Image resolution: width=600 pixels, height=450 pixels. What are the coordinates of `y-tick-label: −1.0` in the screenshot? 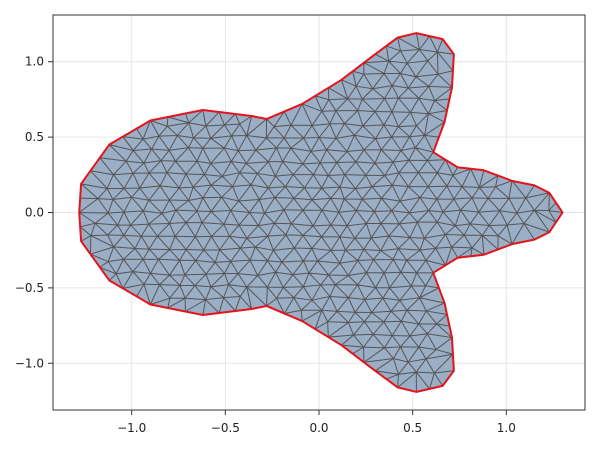 It's located at (29, 363).